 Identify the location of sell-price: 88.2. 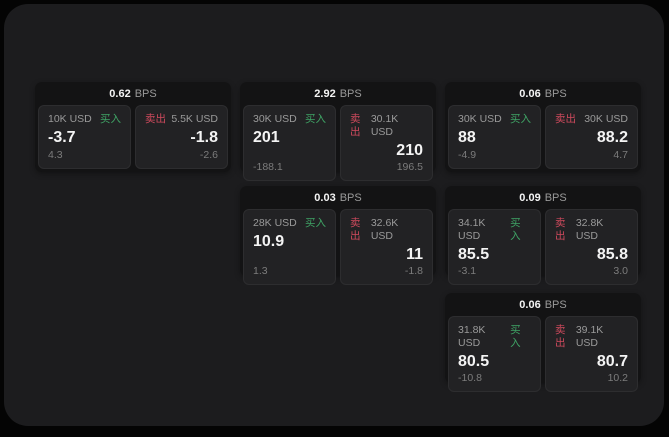
(612, 137).